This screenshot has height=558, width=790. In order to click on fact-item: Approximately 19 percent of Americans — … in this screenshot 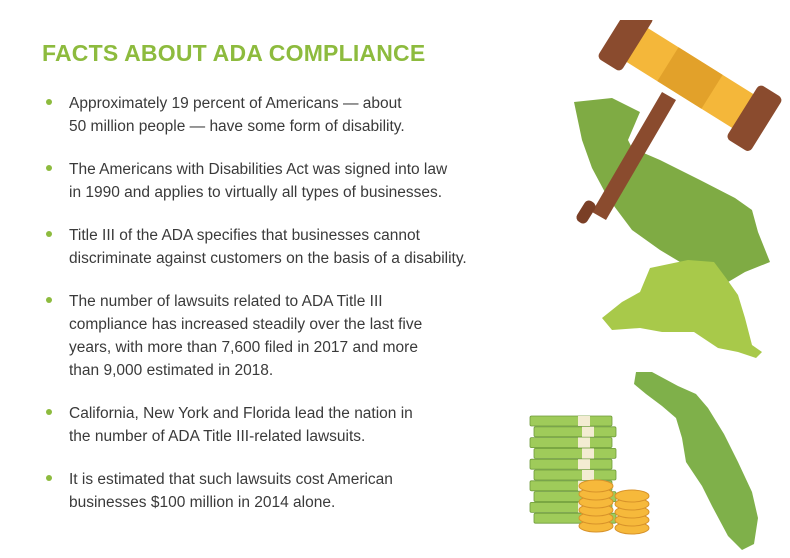, I will do `click(294, 115)`.